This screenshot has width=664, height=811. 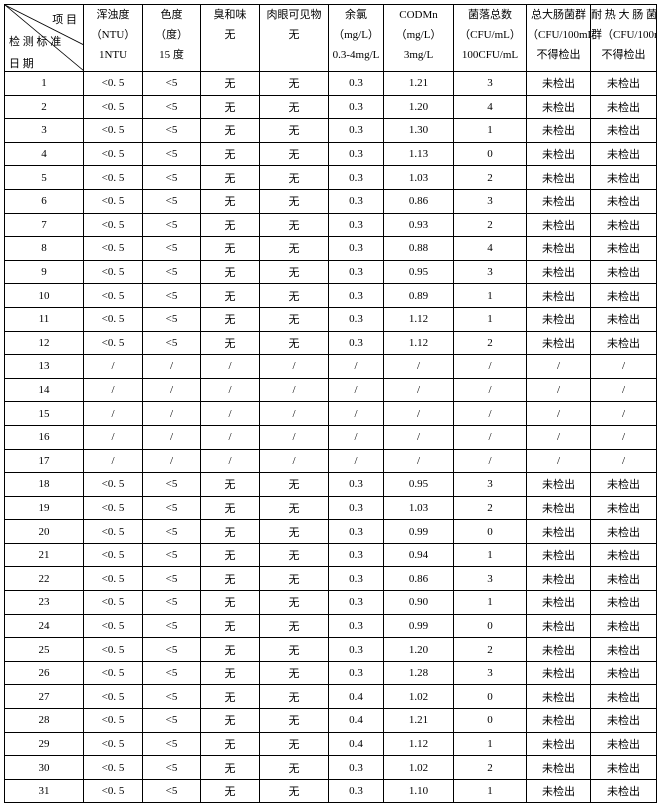 What do you see at coordinates (44, 177) in the screenshot?
I see `date-cell: 5` at bounding box center [44, 177].